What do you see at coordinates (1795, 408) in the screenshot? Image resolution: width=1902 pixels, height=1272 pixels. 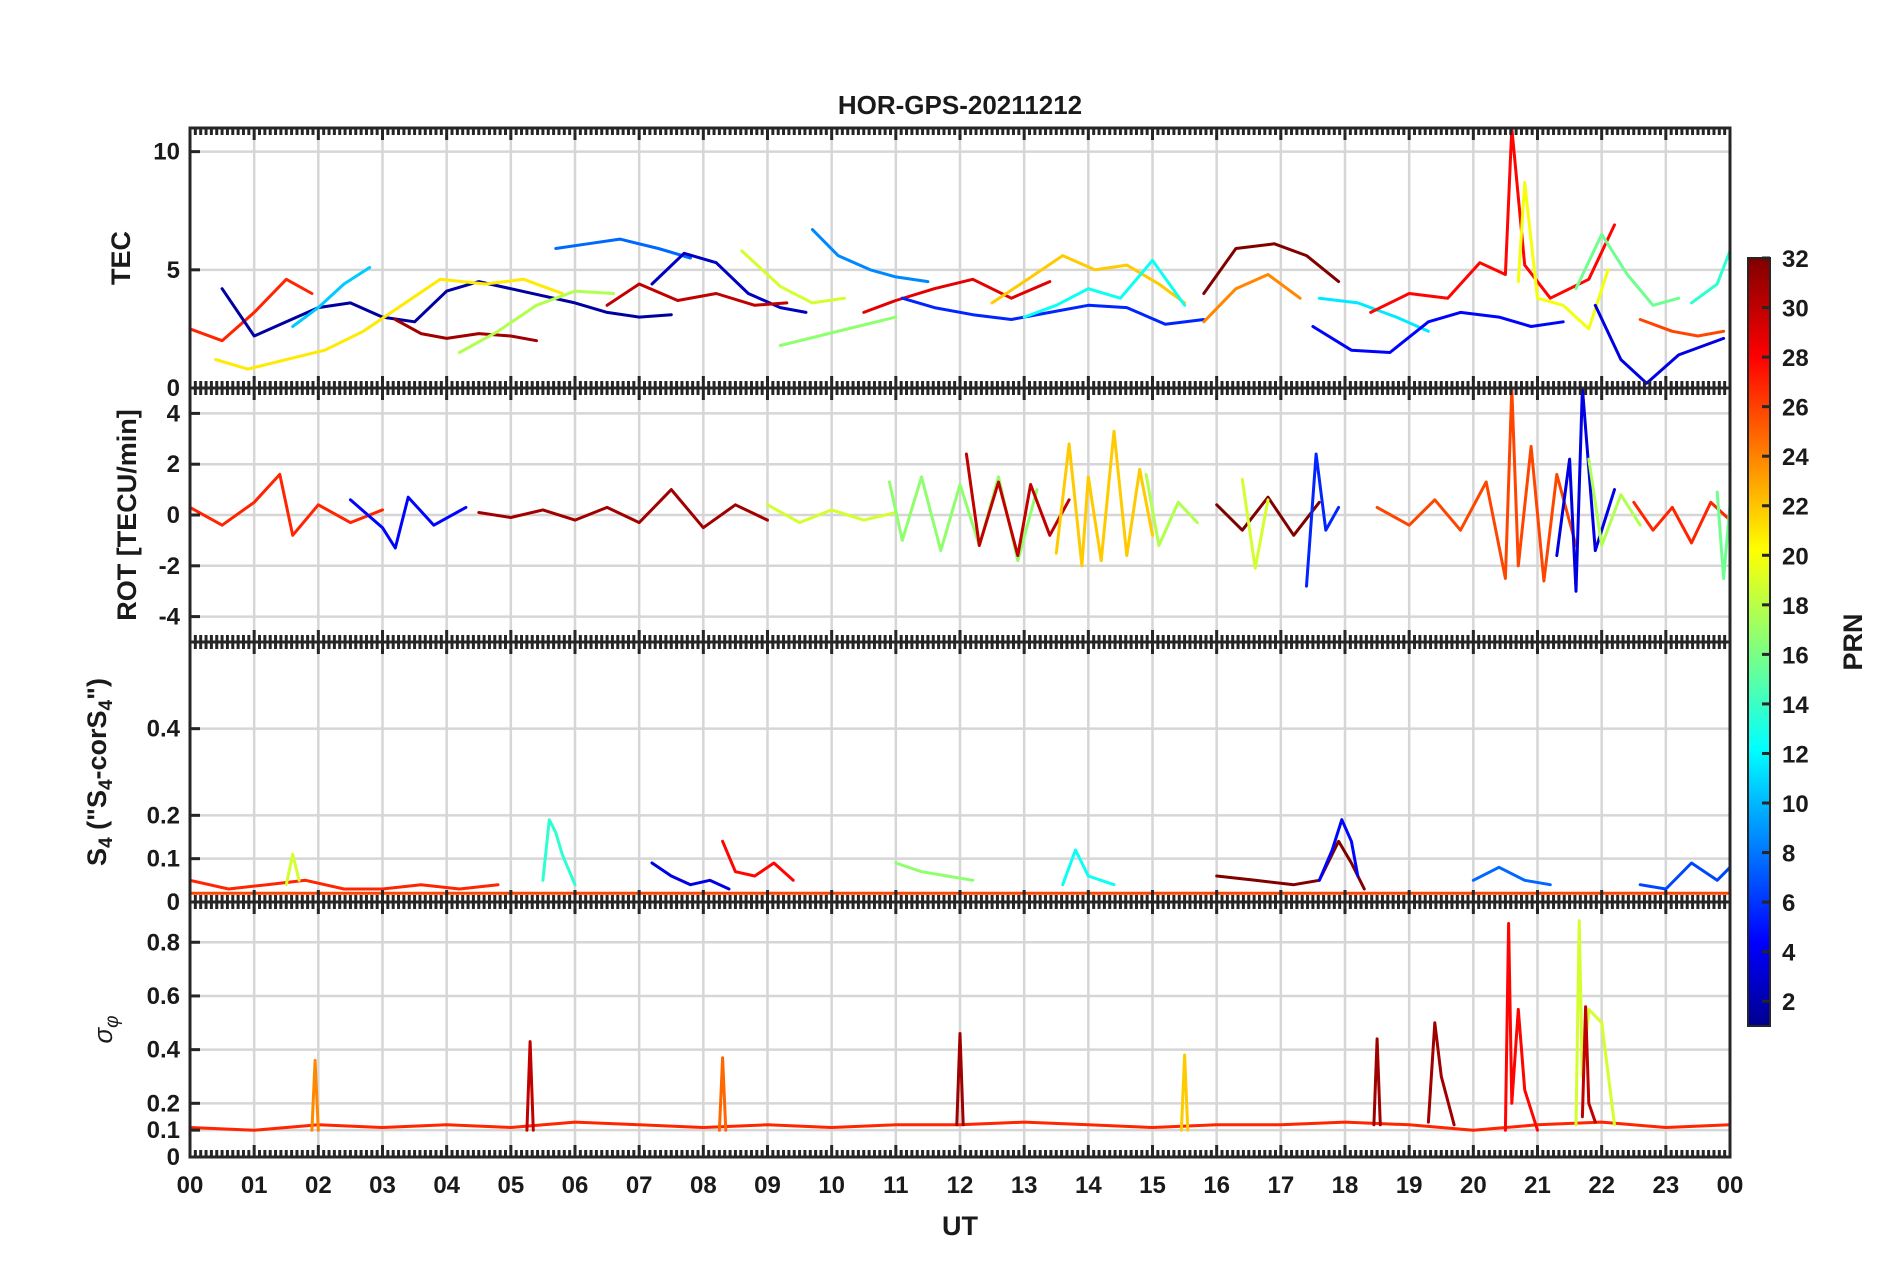 I see `colorbar-tick-label: 26` at bounding box center [1795, 408].